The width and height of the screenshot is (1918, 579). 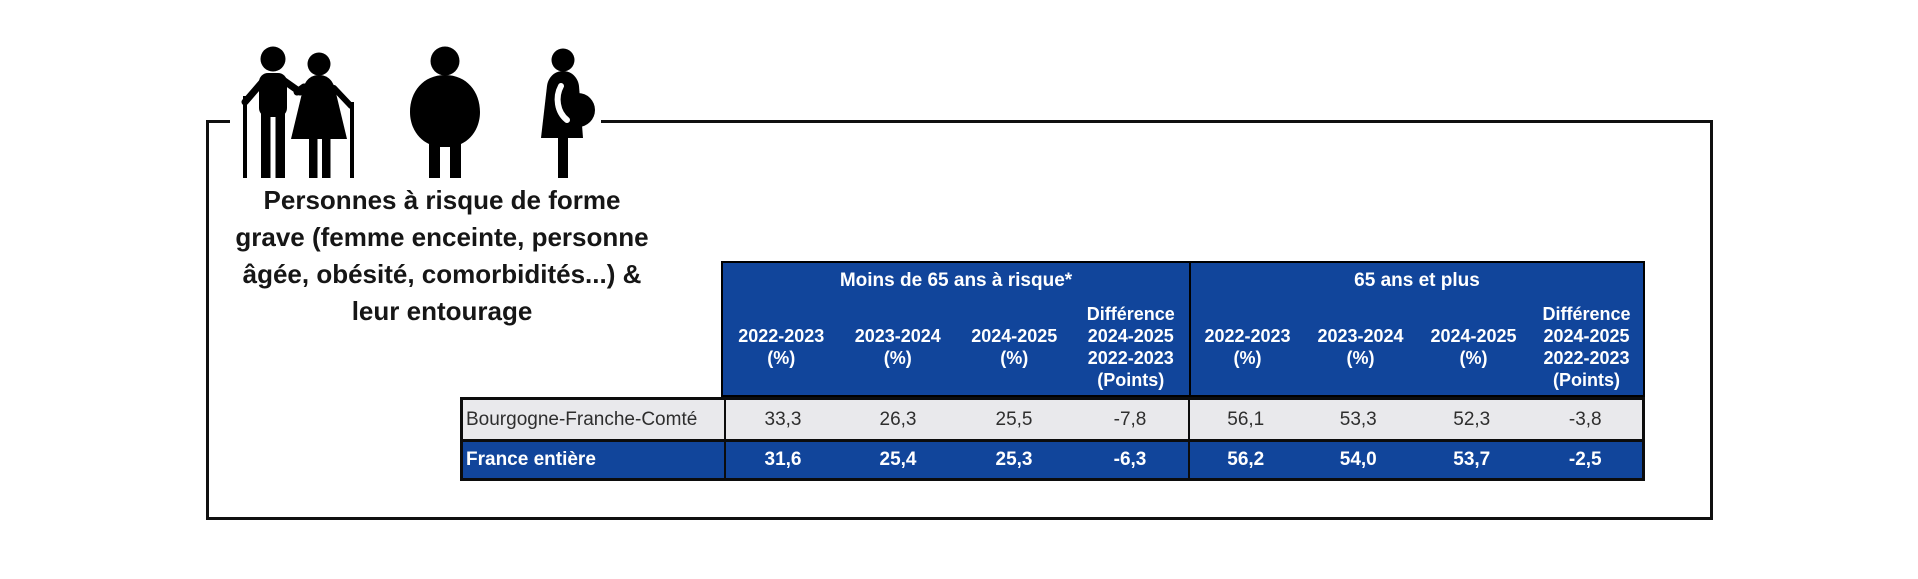 What do you see at coordinates (1130, 419) in the screenshot?
I see `table-cell: -7,8` at bounding box center [1130, 419].